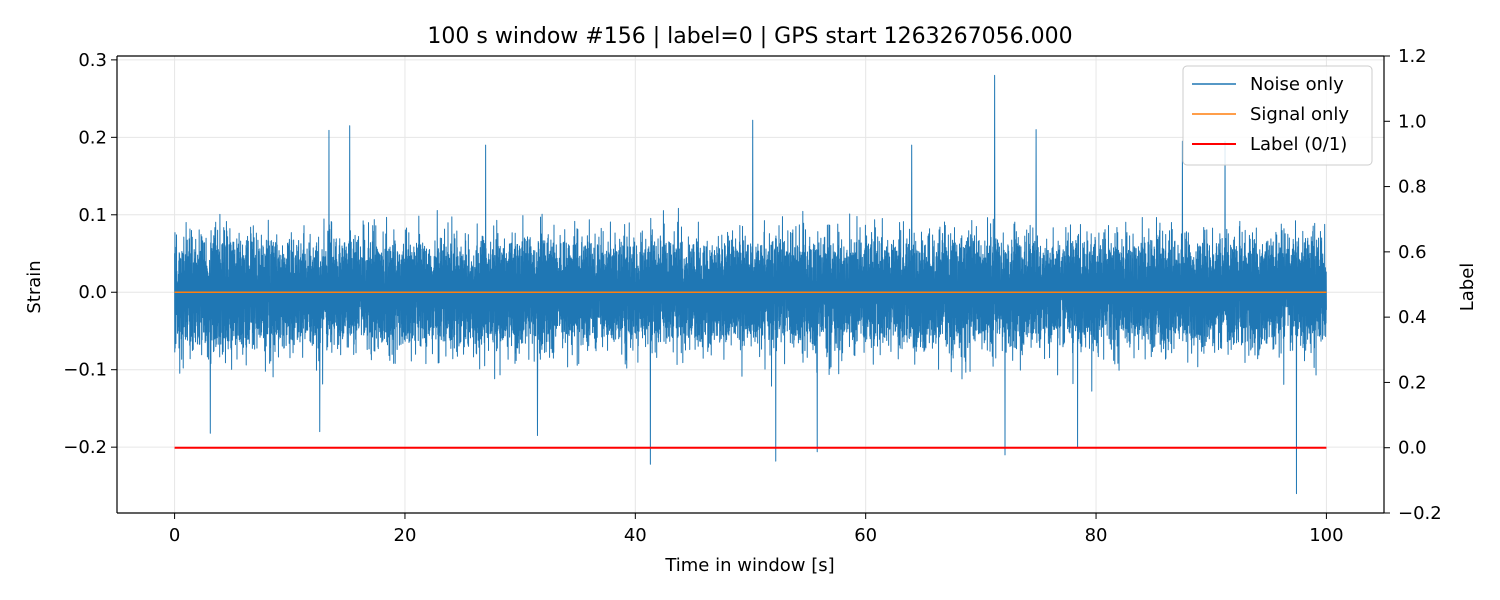 The height and width of the screenshot is (600, 1500). Describe the element at coordinates (1298, 144) in the screenshot. I see `legend-label-label: Label (0/1)` at that location.